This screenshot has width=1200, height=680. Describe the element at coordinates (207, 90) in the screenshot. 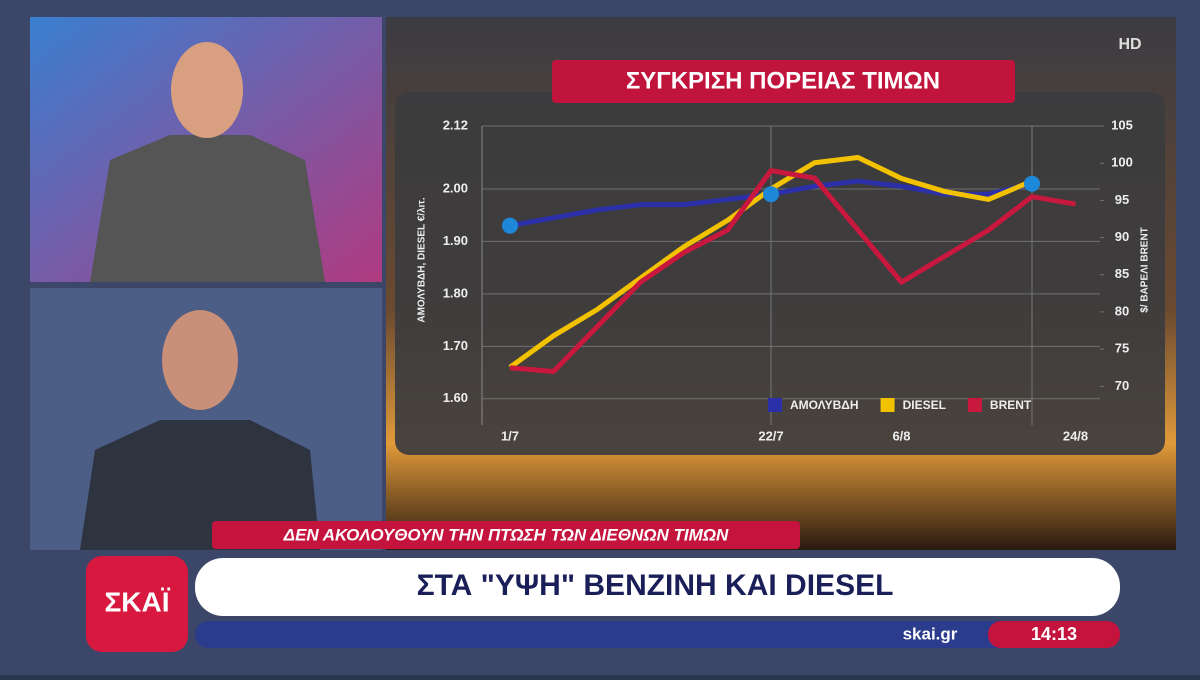

I see `anchor-head` at that location.